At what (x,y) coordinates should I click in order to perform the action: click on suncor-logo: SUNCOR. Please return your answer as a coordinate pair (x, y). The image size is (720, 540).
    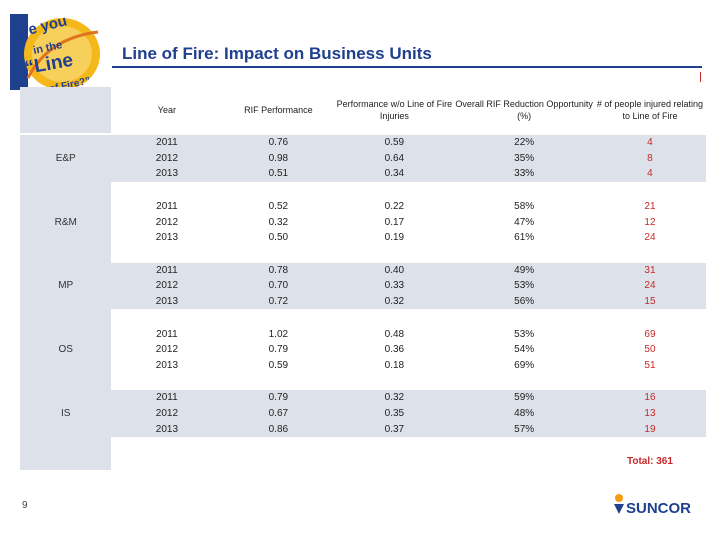
    Looking at the image, I should click on (652, 505).